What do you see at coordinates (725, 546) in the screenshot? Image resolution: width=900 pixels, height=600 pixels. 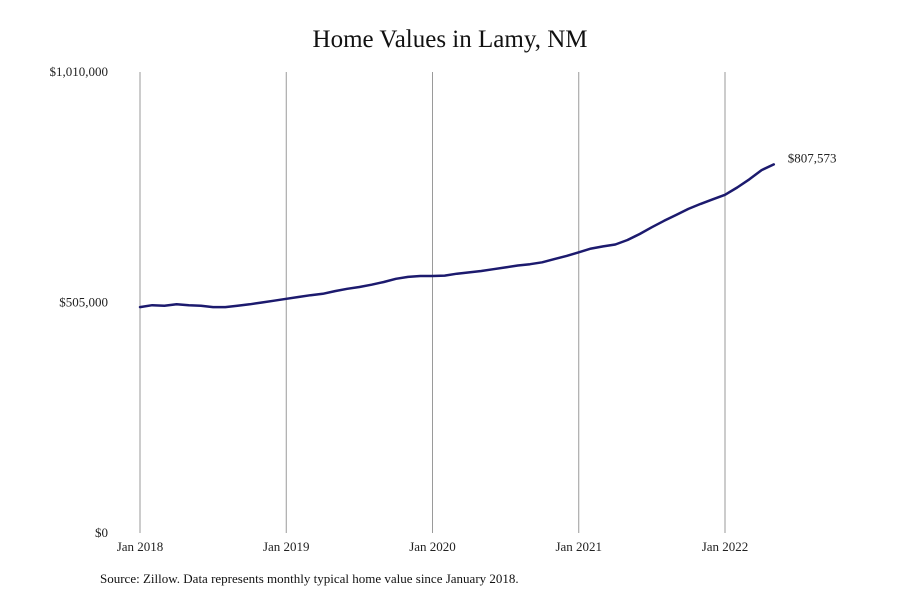 I see `x-tick-label: Jan 2022` at bounding box center [725, 546].